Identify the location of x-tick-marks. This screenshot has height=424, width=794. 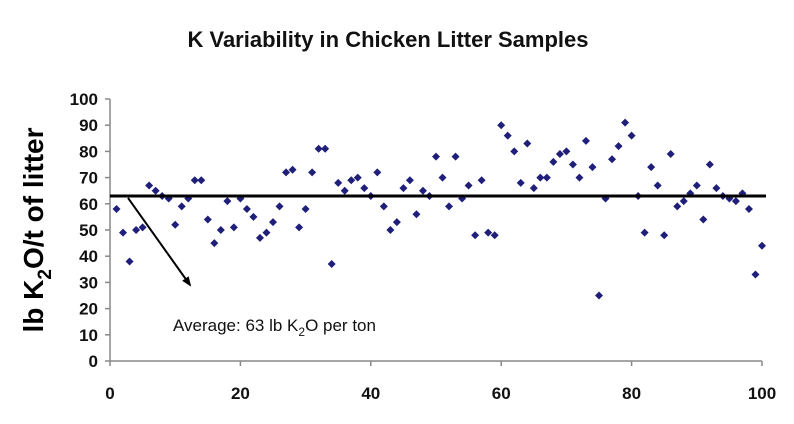
(436, 363).